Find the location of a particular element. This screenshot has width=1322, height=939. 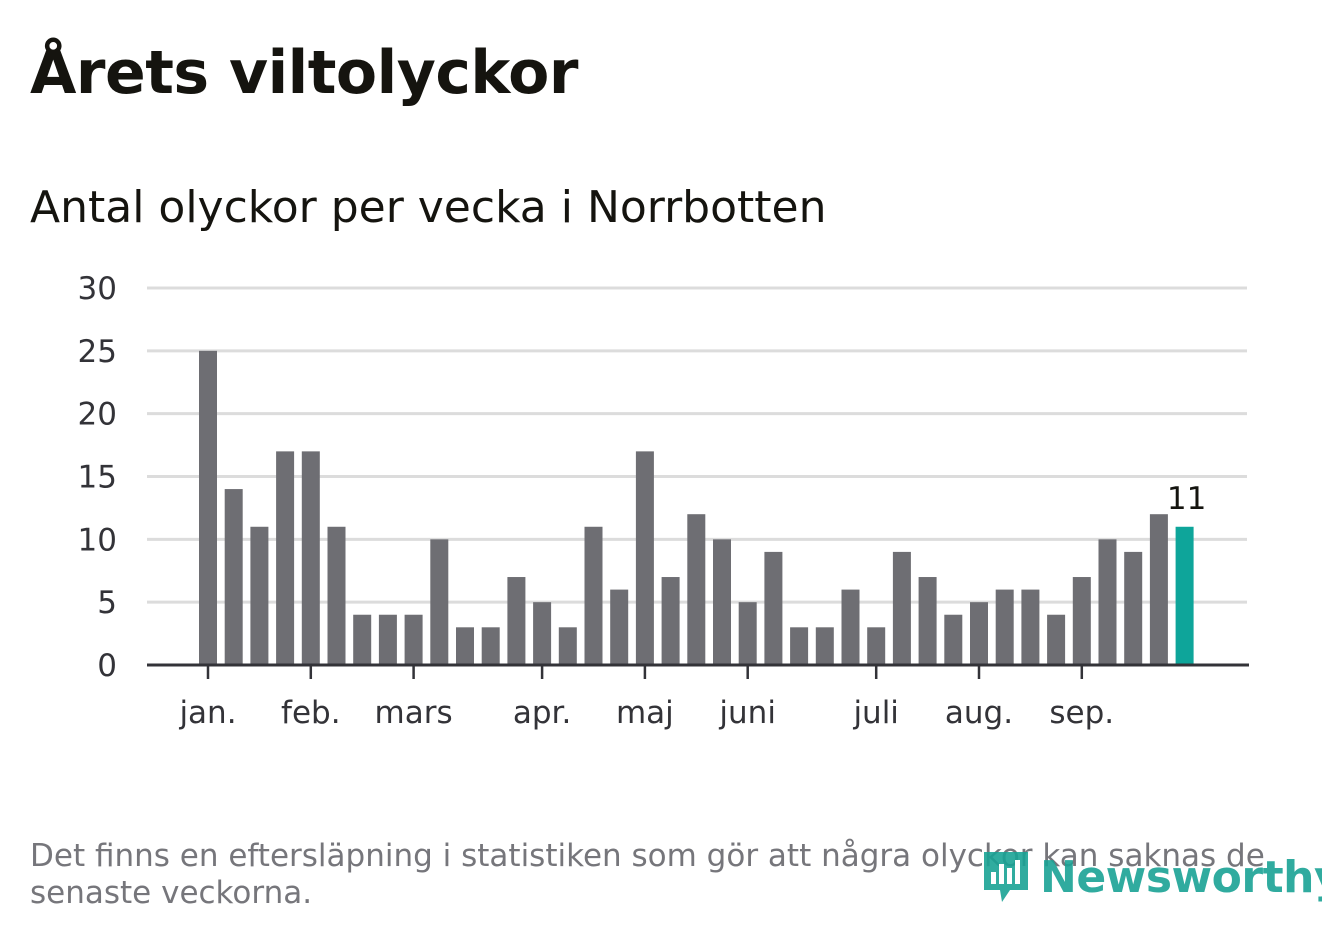

data-labels: 11 is located at coordinates (1186, 499).